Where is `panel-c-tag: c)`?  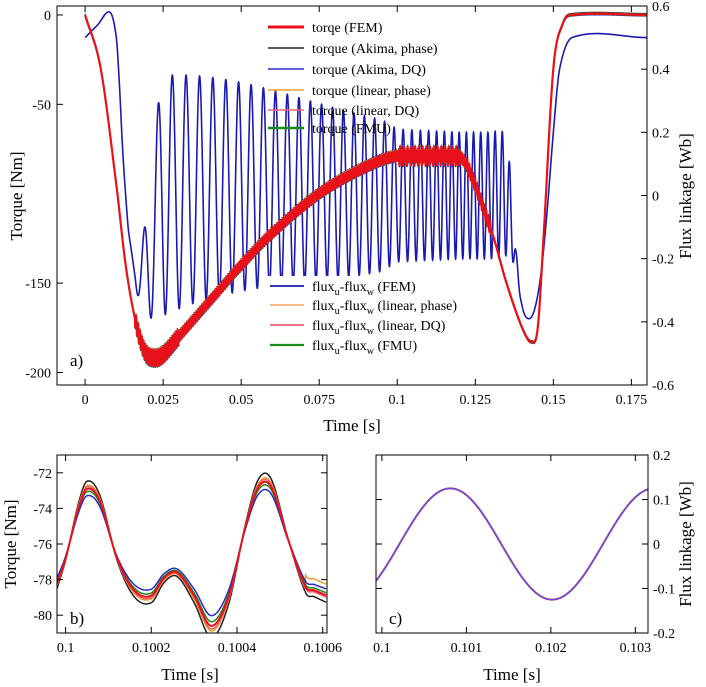
panel-c-tag: c) is located at coordinates (395, 618).